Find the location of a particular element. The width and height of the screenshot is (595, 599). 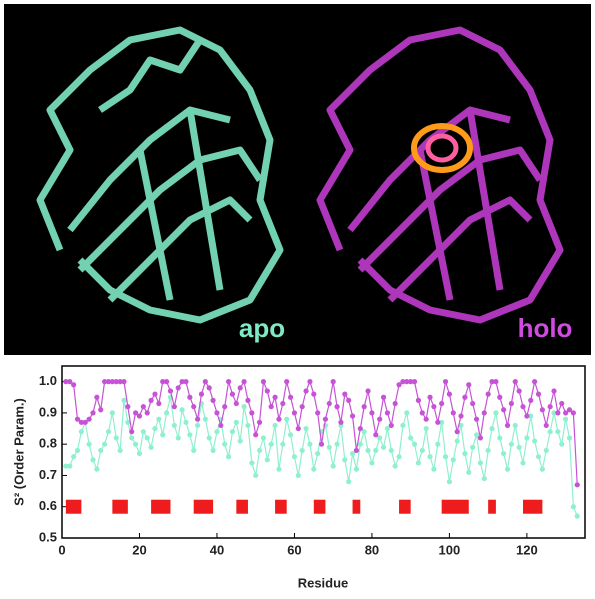

ligand-core is located at coordinates (442, 148).